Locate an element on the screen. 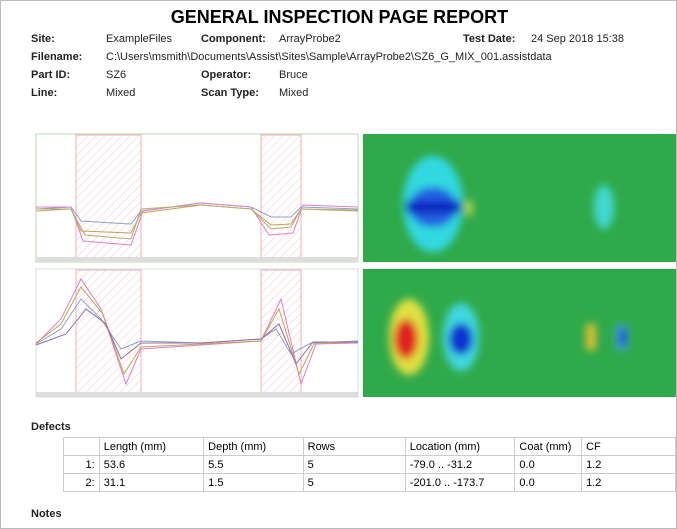 This screenshot has width=677, height=529. cell: 5.5 is located at coordinates (253, 464).